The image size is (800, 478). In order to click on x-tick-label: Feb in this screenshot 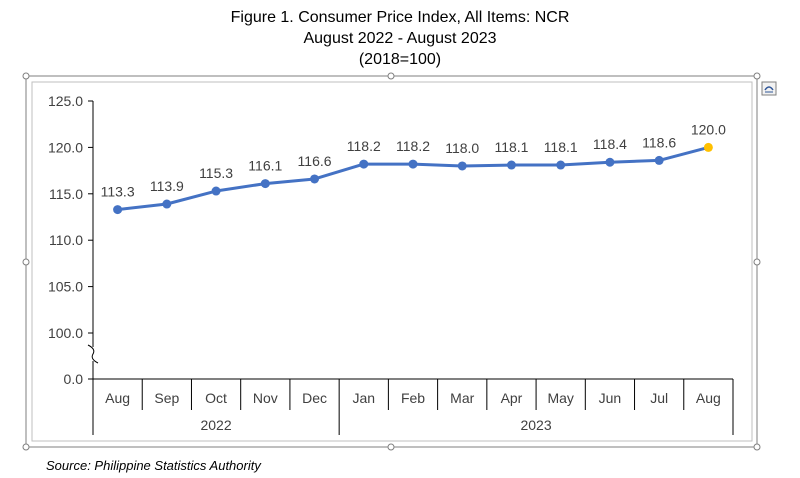, I will do `click(413, 398)`.